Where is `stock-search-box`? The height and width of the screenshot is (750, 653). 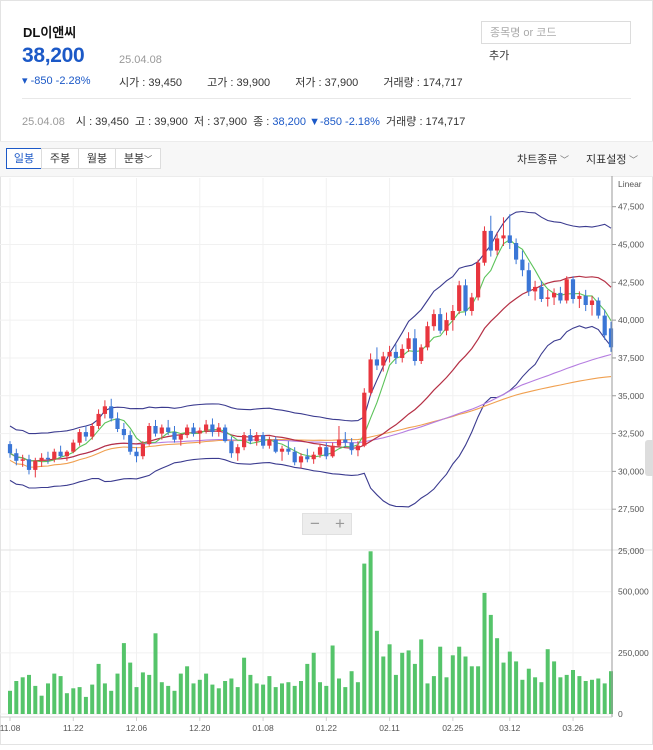
stock-search-box is located at coordinates (556, 32).